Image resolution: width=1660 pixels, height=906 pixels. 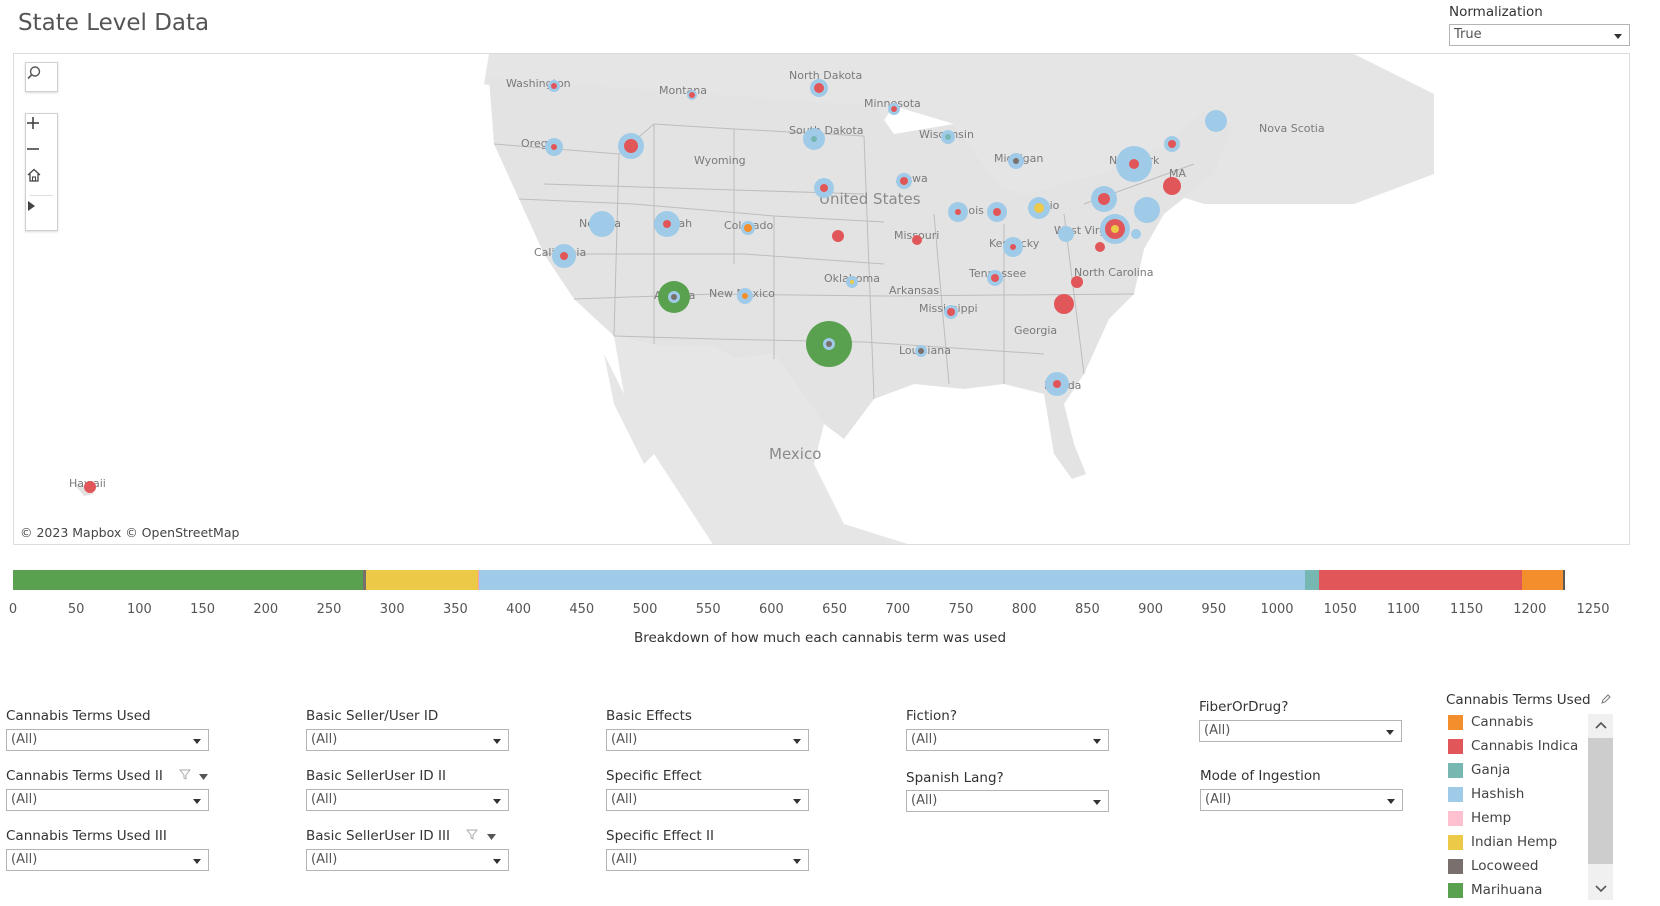 What do you see at coordinates (1301, 800) in the screenshot?
I see `filter-ingestion: (All)` at bounding box center [1301, 800].